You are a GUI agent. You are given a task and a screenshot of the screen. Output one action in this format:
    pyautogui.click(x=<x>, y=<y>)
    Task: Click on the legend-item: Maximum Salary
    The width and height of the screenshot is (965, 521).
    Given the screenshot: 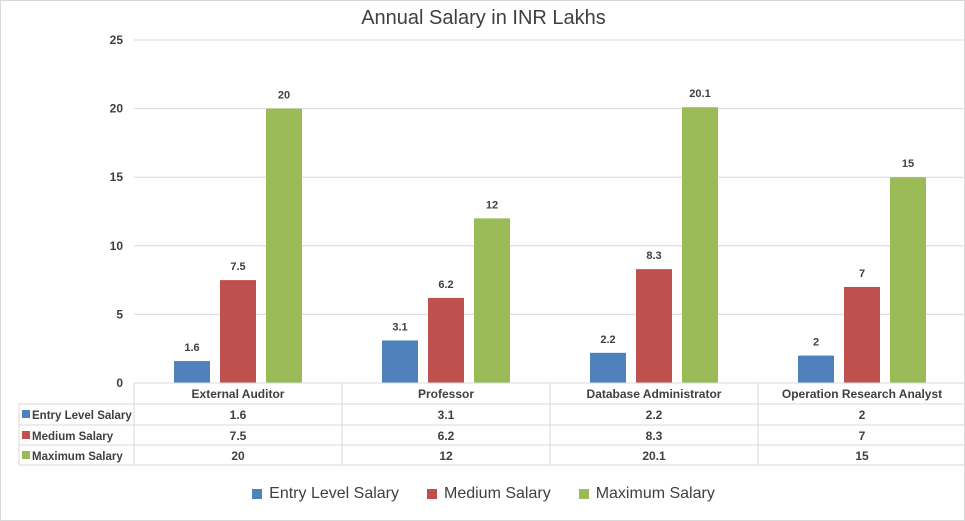 What is the action you would take?
    pyautogui.click(x=646, y=494)
    